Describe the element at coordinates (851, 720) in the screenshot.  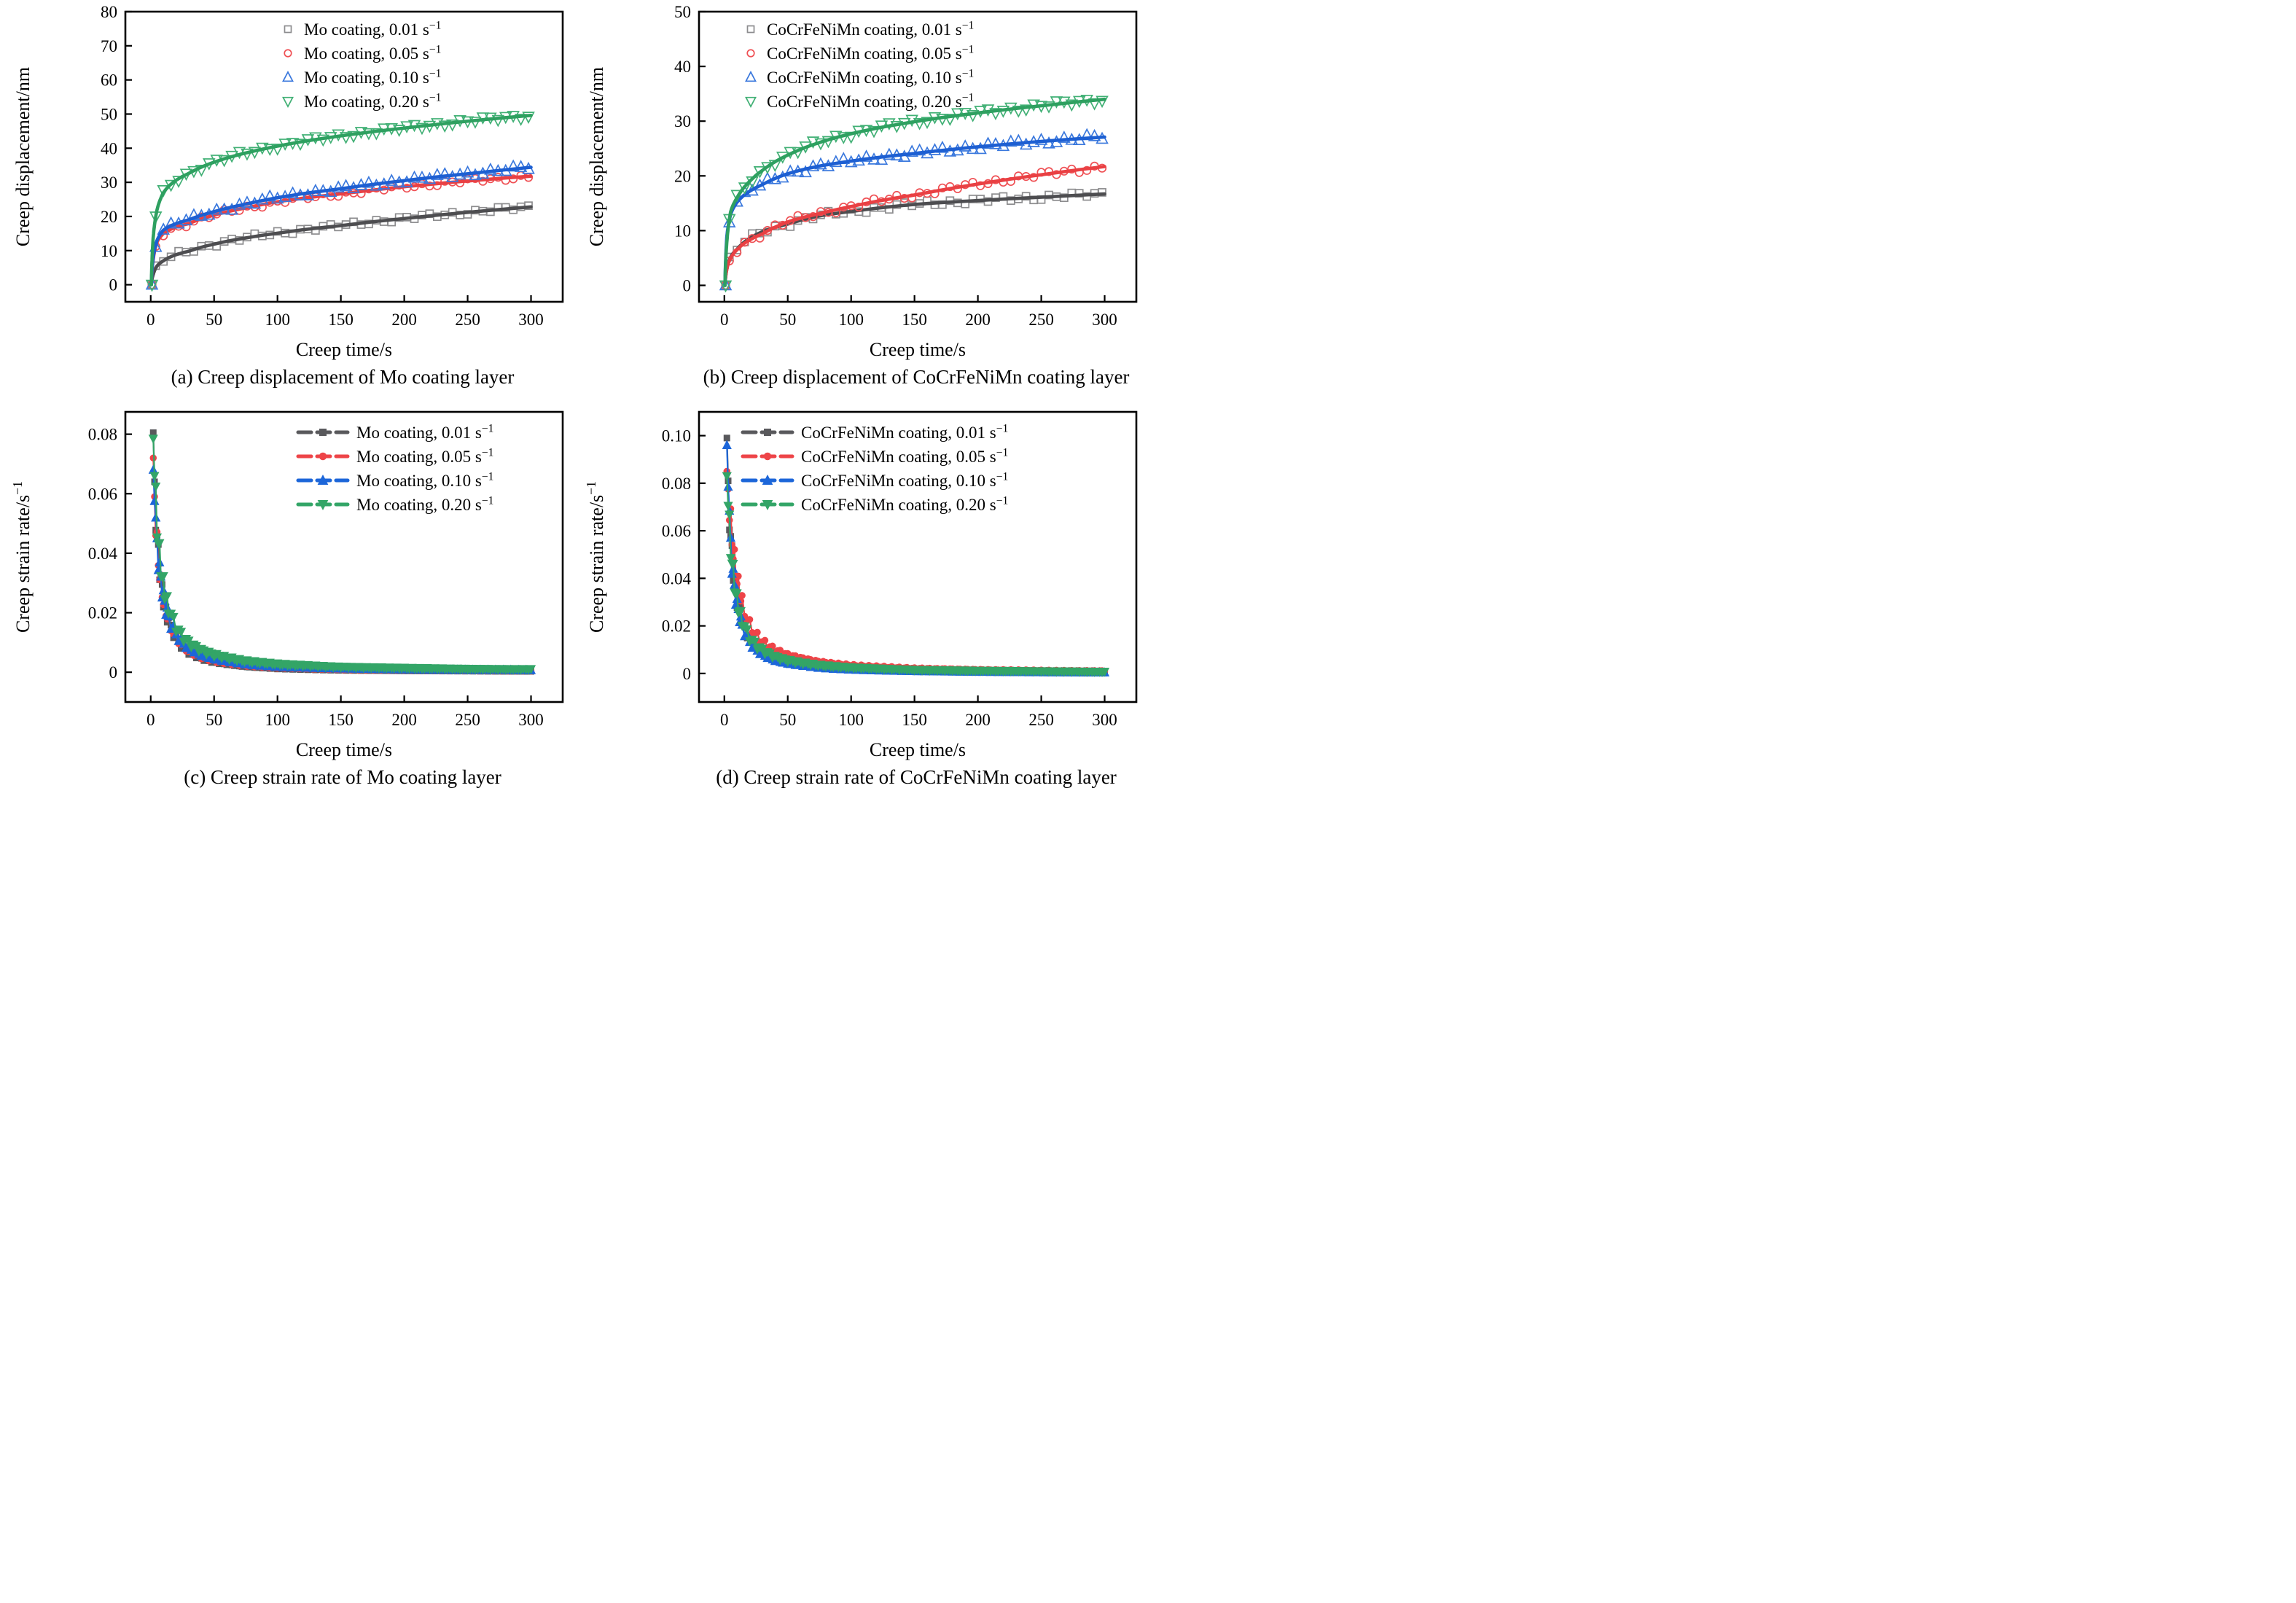
I see `x-tick-label: 100` at that location.